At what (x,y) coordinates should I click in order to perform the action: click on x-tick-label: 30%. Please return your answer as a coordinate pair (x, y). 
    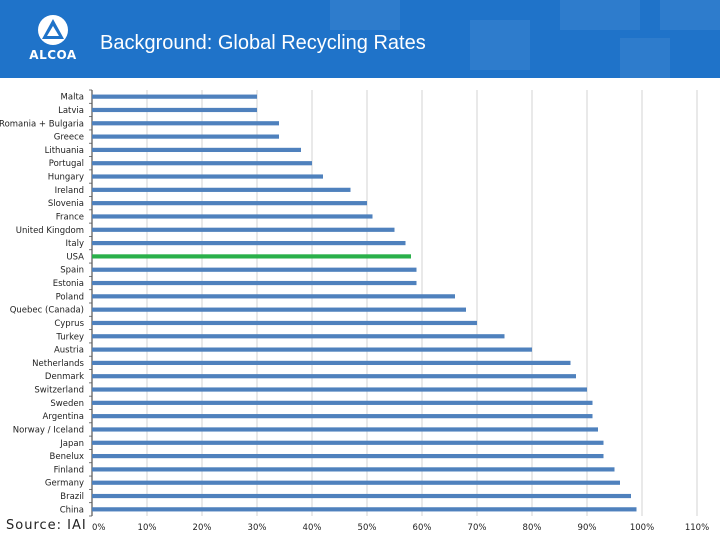
    Looking at the image, I should click on (257, 528).